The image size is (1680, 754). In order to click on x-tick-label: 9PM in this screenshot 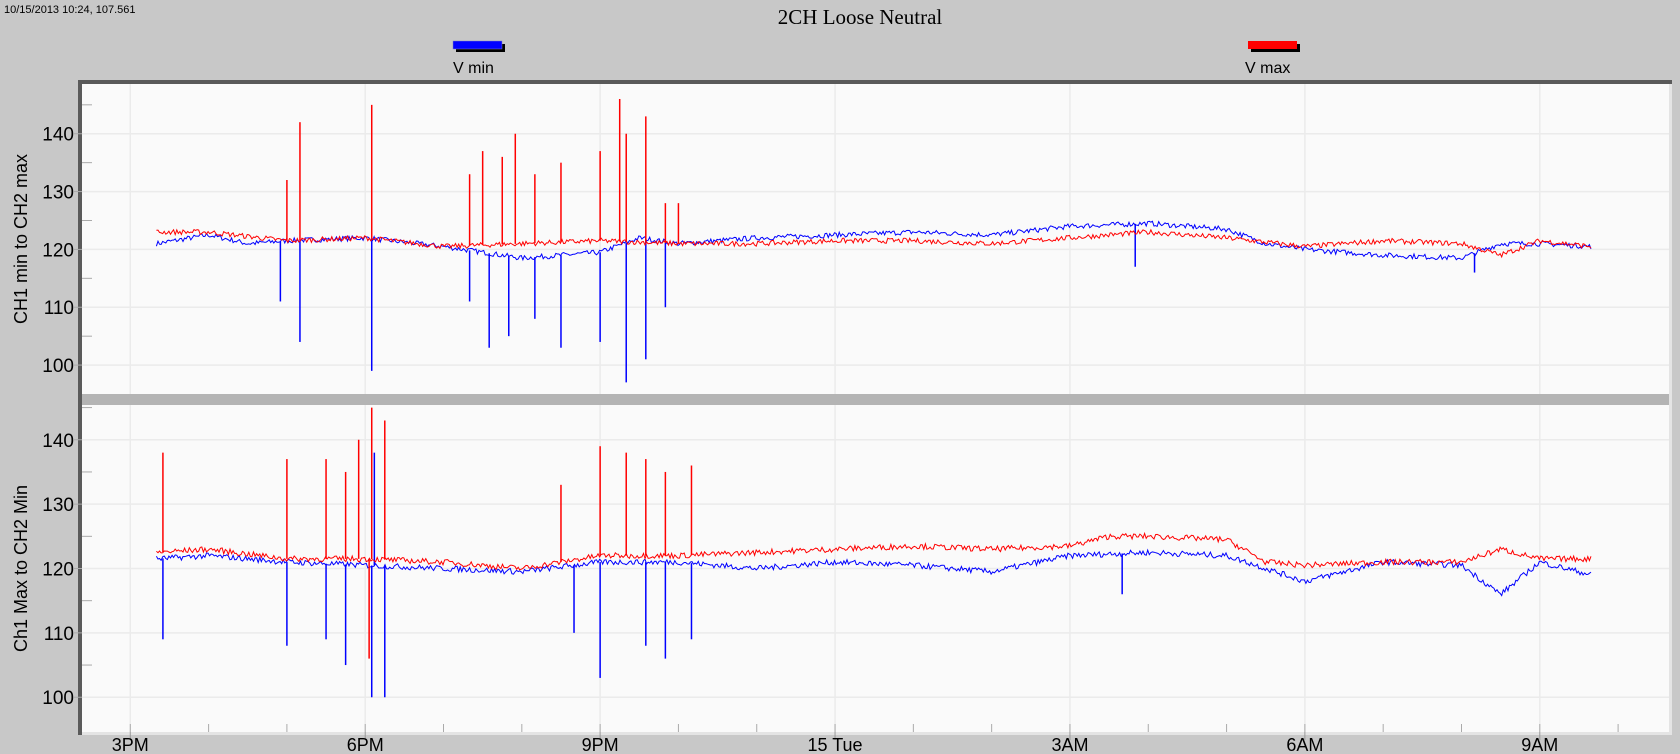, I will do `click(600, 744)`.